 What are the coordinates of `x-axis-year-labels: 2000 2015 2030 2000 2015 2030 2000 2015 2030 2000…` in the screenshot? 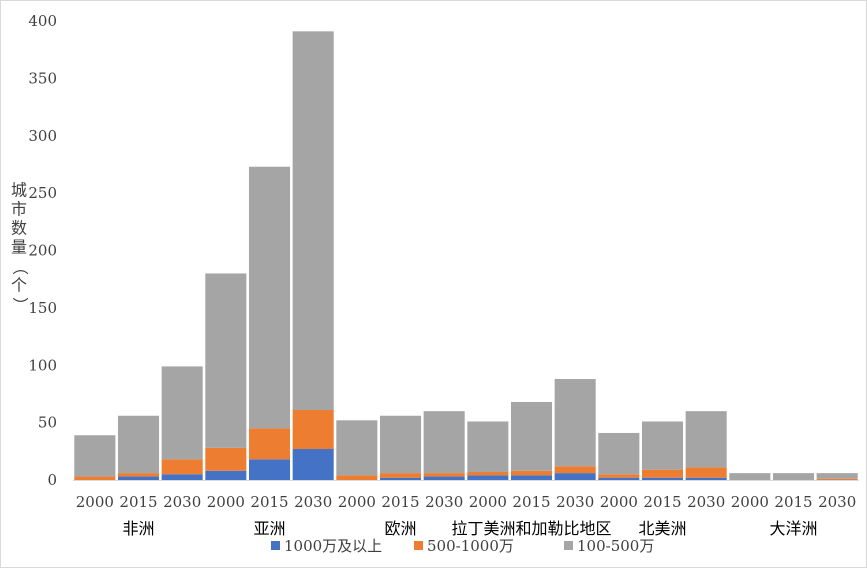 It's located at (466, 502).